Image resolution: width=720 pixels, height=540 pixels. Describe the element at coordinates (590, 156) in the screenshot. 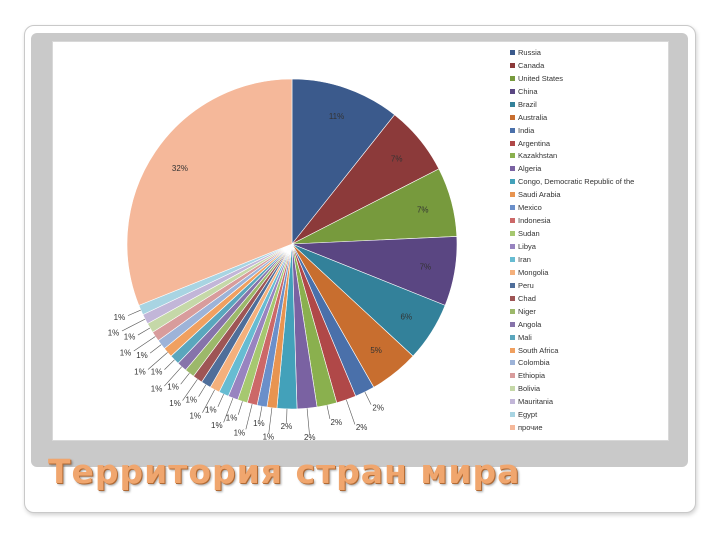

I see `legend-item: Kazakhstan` at that location.